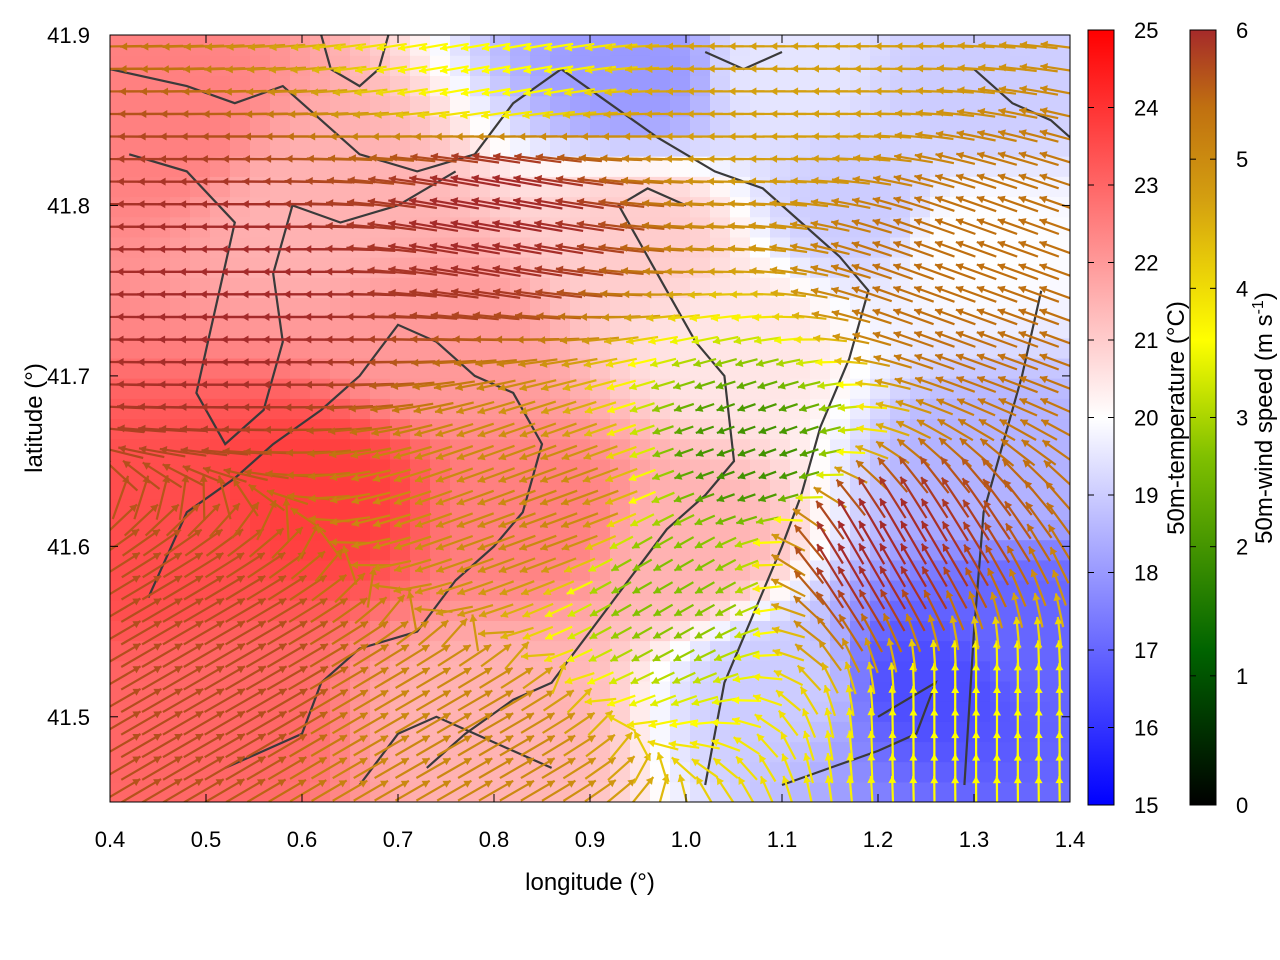 The height and width of the screenshot is (960, 1280). I want to click on x-tick-label: 0.4, so click(110, 839).